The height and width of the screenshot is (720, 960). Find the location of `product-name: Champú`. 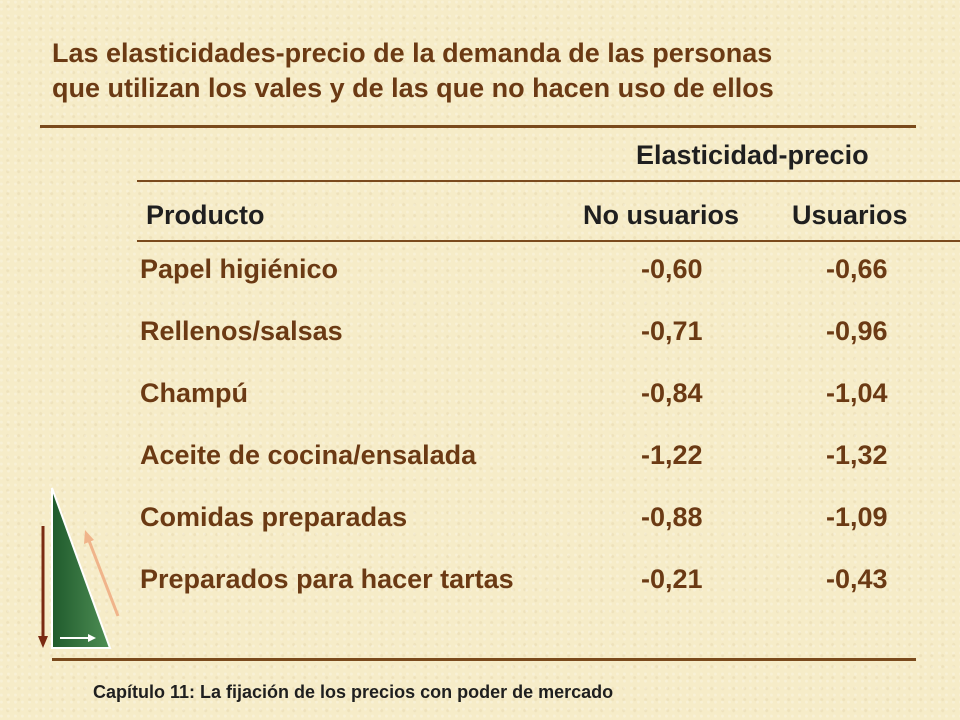

product-name: Champú is located at coordinates (194, 393).